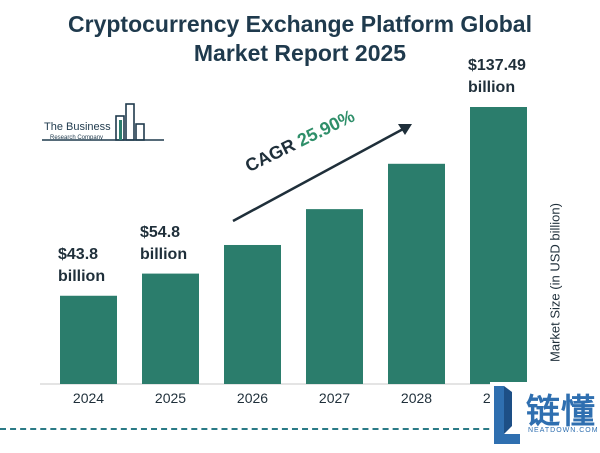 The width and height of the screenshot is (600, 453). I want to click on logo-bars-icon, so click(103, 122).